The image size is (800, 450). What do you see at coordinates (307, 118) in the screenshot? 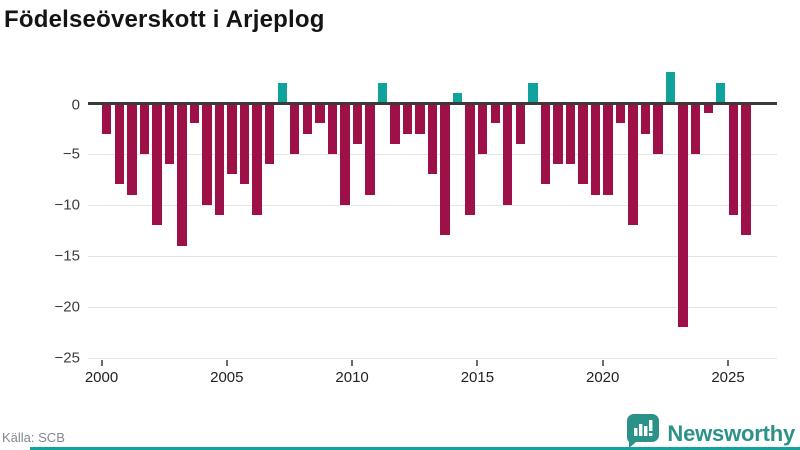
I see `bar-2008H1` at bounding box center [307, 118].